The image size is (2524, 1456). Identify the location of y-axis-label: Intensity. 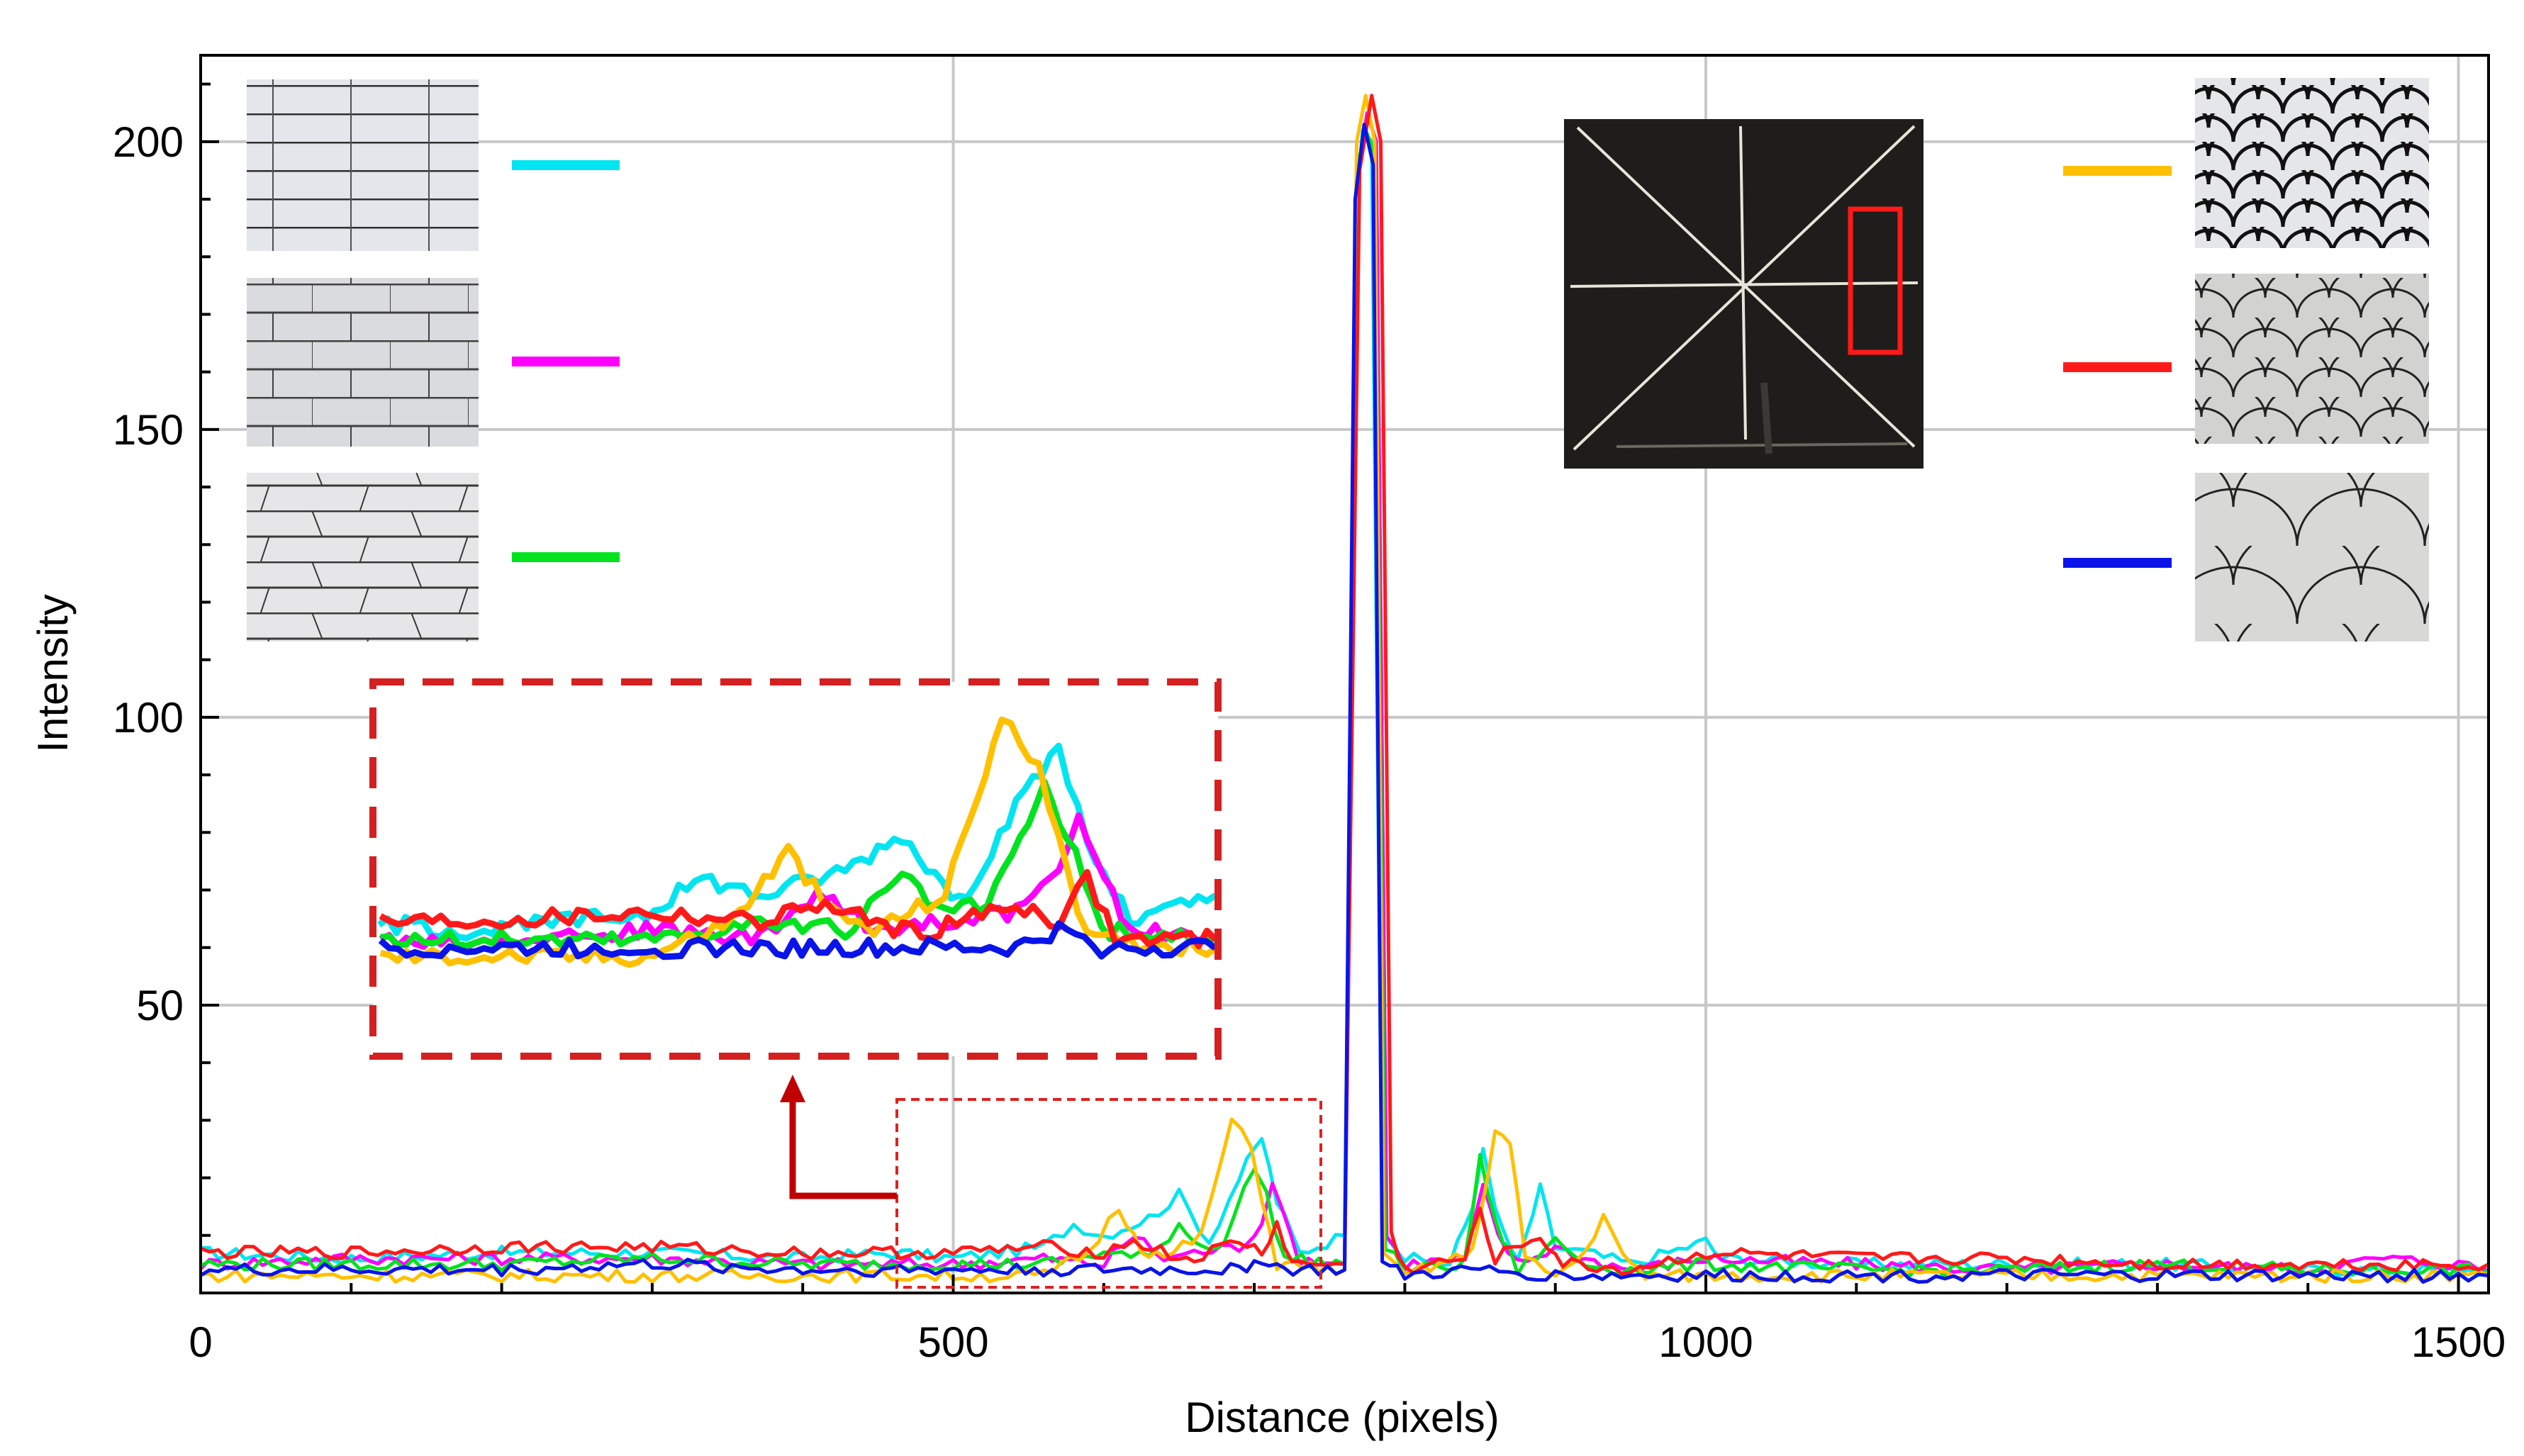
(53, 673).